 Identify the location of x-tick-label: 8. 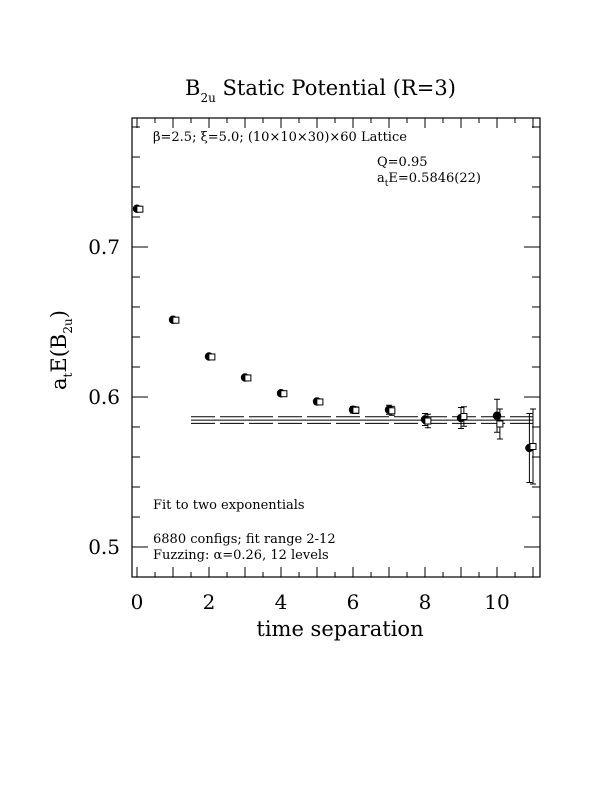
(425, 602).